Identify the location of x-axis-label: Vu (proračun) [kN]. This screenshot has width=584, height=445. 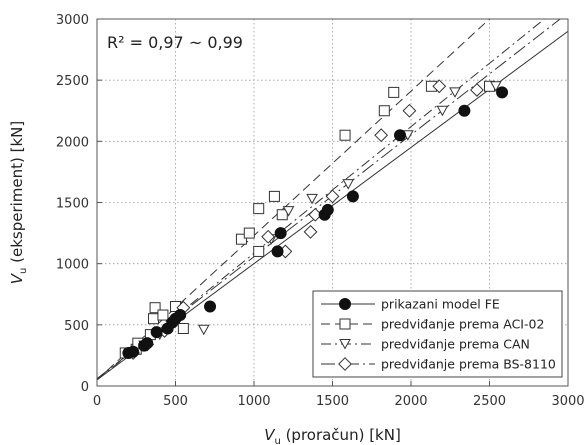
(332, 435).